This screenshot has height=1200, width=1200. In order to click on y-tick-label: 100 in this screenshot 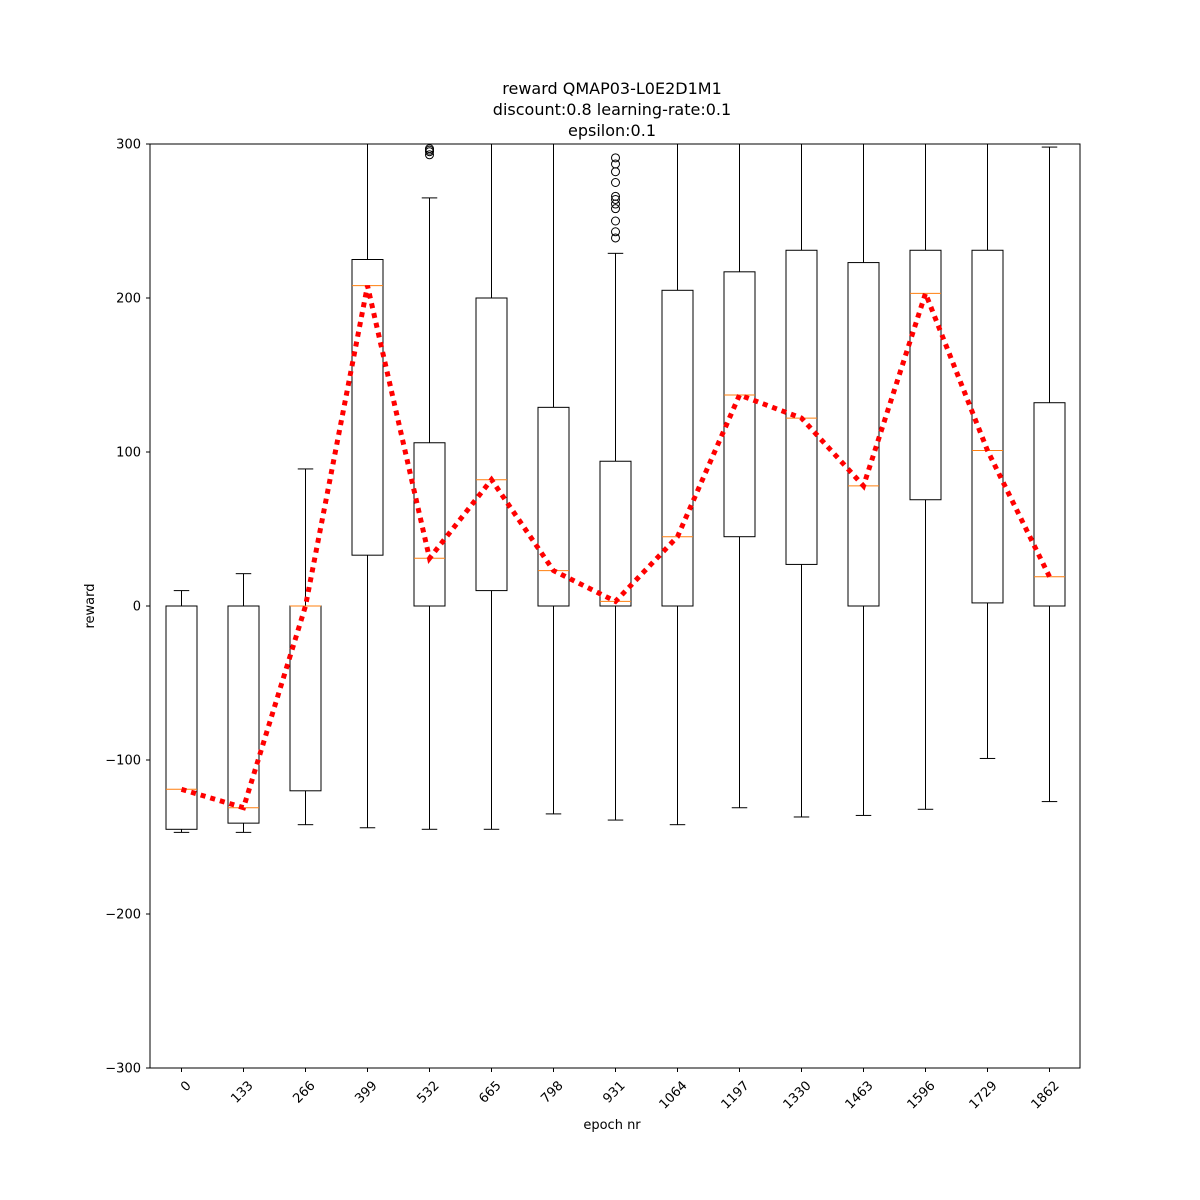, I will do `click(128, 453)`.